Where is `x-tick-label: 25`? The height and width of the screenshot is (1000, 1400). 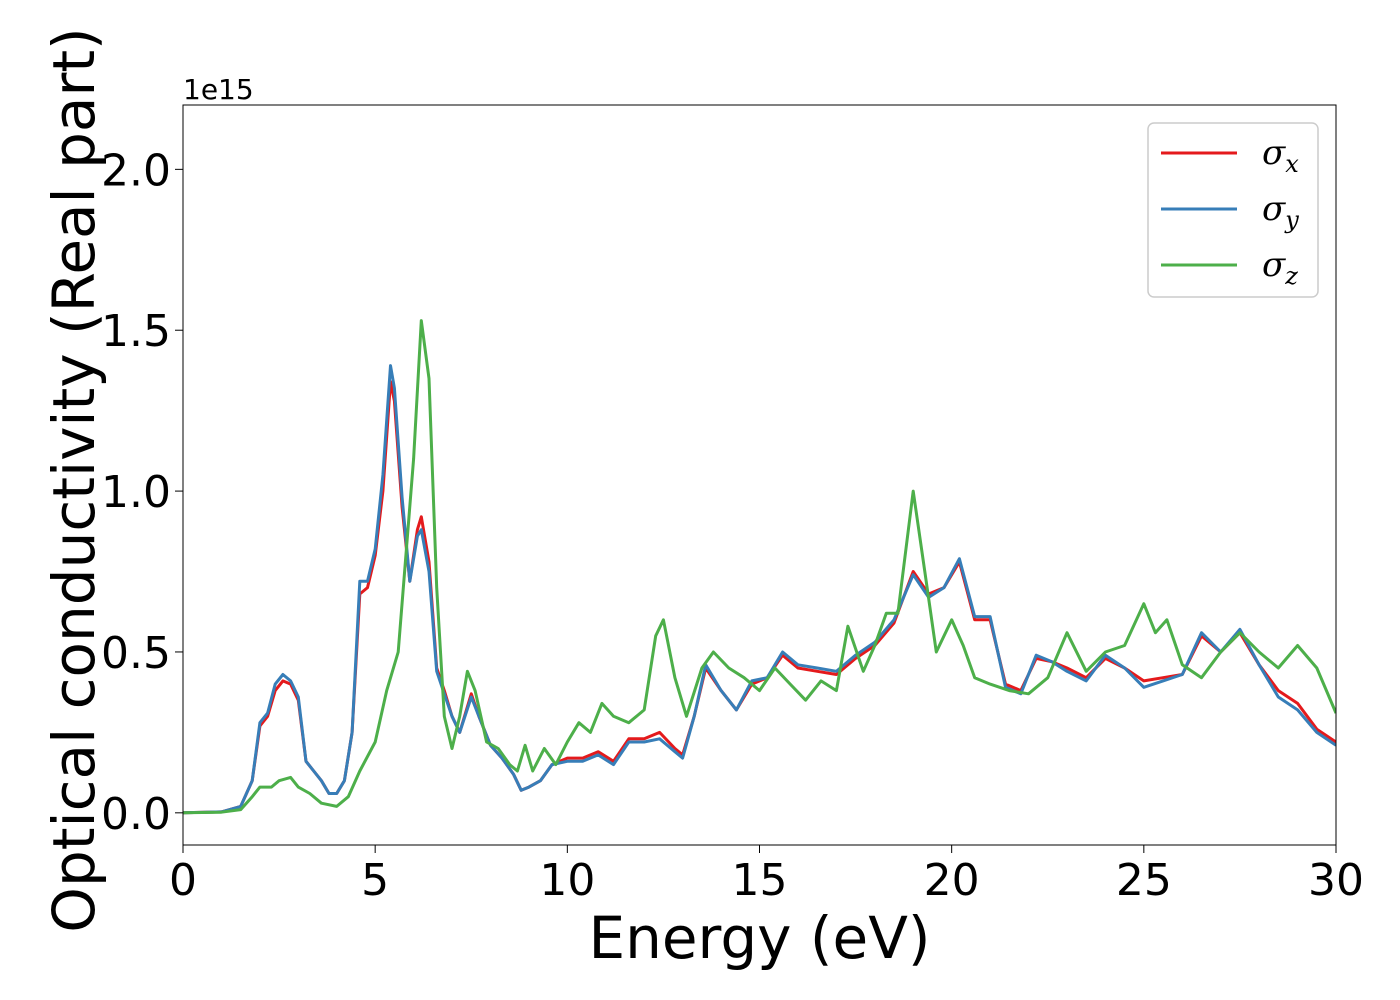
x-tick-label: 25 is located at coordinates (1144, 880).